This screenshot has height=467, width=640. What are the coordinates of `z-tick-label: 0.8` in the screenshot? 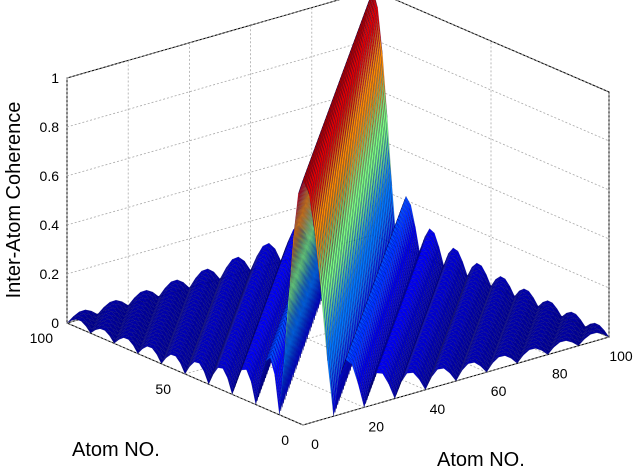 It's located at (50, 127).